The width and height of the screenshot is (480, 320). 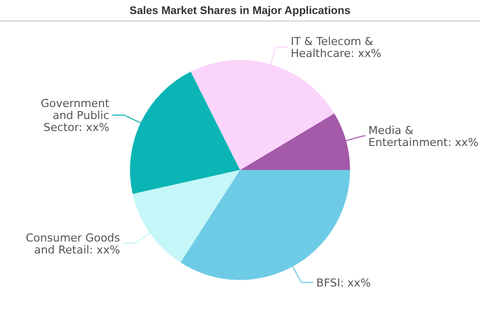 What do you see at coordinates (423, 136) in the screenshot?
I see `slice-label: Media & Entertainment: xx%` at bounding box center [423, 136].